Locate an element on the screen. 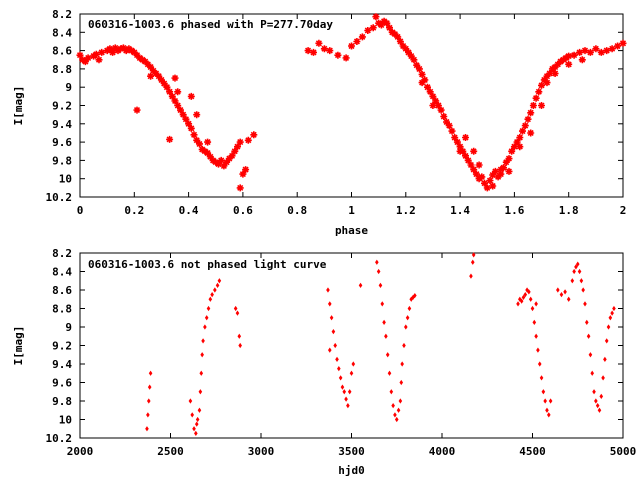 The width and height of the screenshot is (640, 485). unphased-chart-title: 060316-1003.6 not phased light curve is located at coordinates (207, 264).